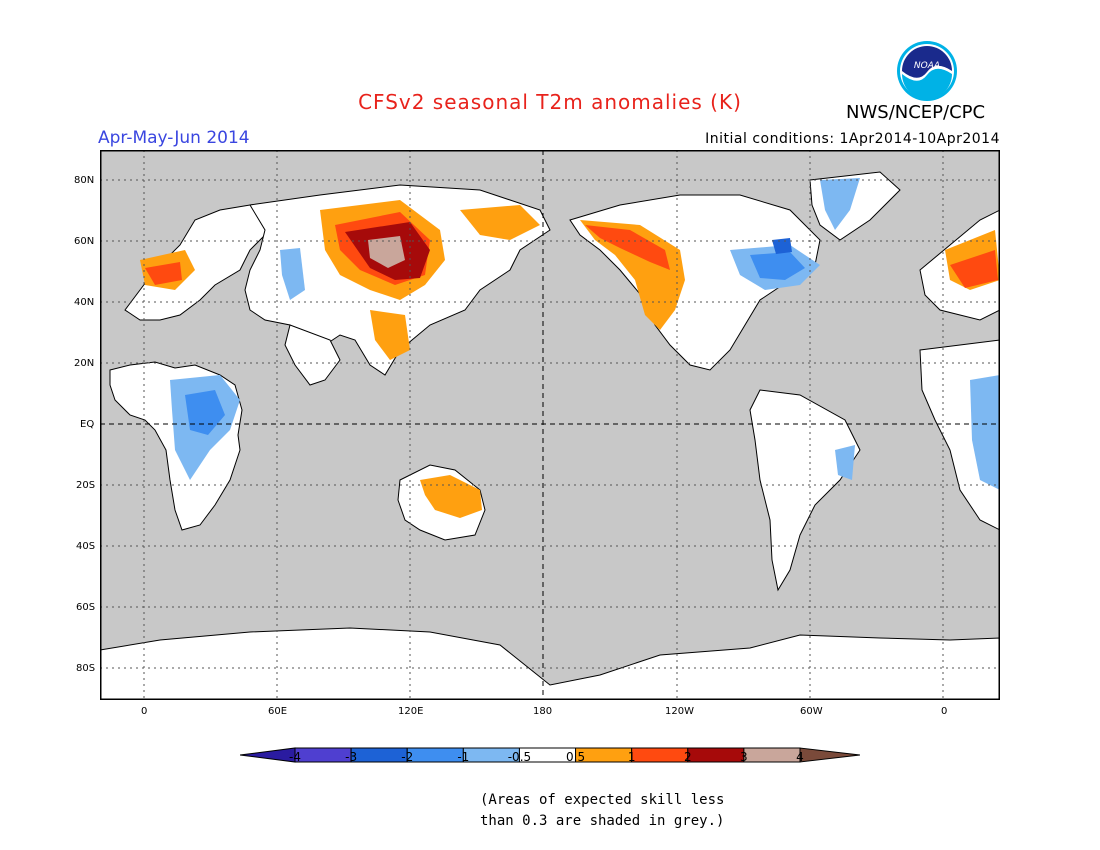  What do you see at coordinates (687, 757) in the screenshot?
I see `legend-tick-label: 2` at bounding box center [687, 757].